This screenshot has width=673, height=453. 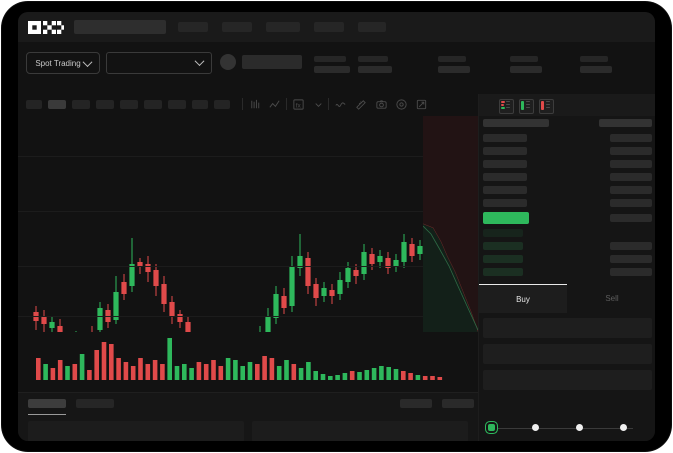 What do you see at coordinates (567, 200) in the screenshot?
I see `orderbook-rows` at bounding box center [567, 200].